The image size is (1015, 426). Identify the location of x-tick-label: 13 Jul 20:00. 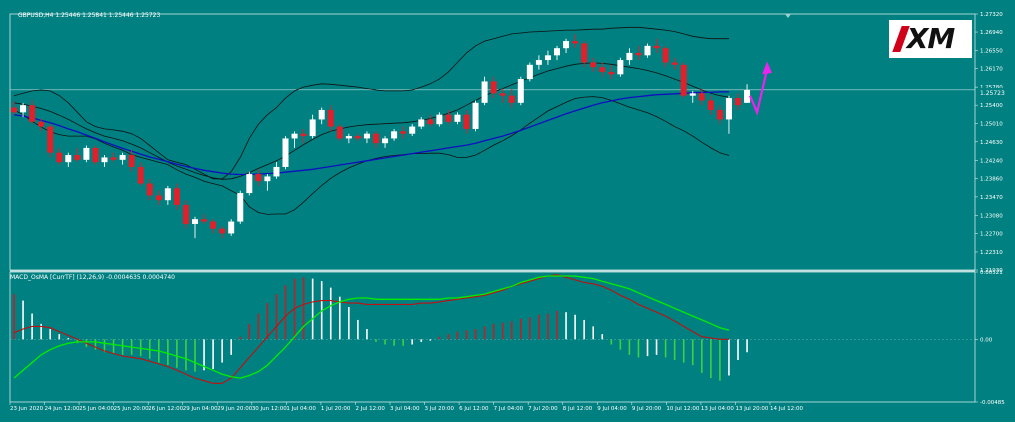
(751, 409).